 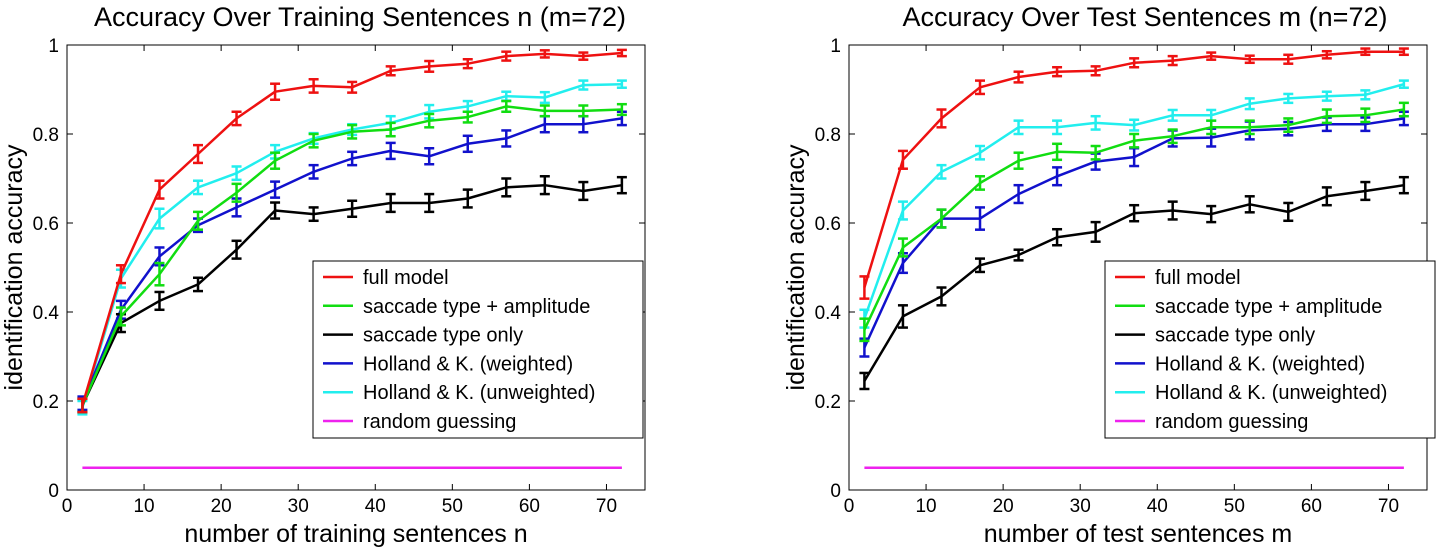 I want to click on x-tick-label: 60, so click(x=529, y=506).